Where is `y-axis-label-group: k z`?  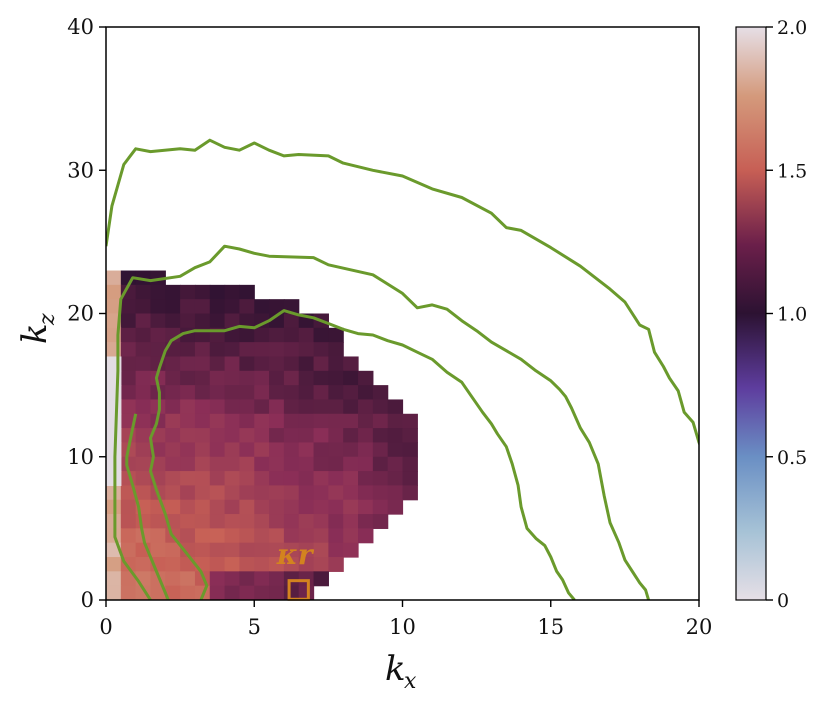
y-axis-label-group: k z is located at coordinates (37, 328).